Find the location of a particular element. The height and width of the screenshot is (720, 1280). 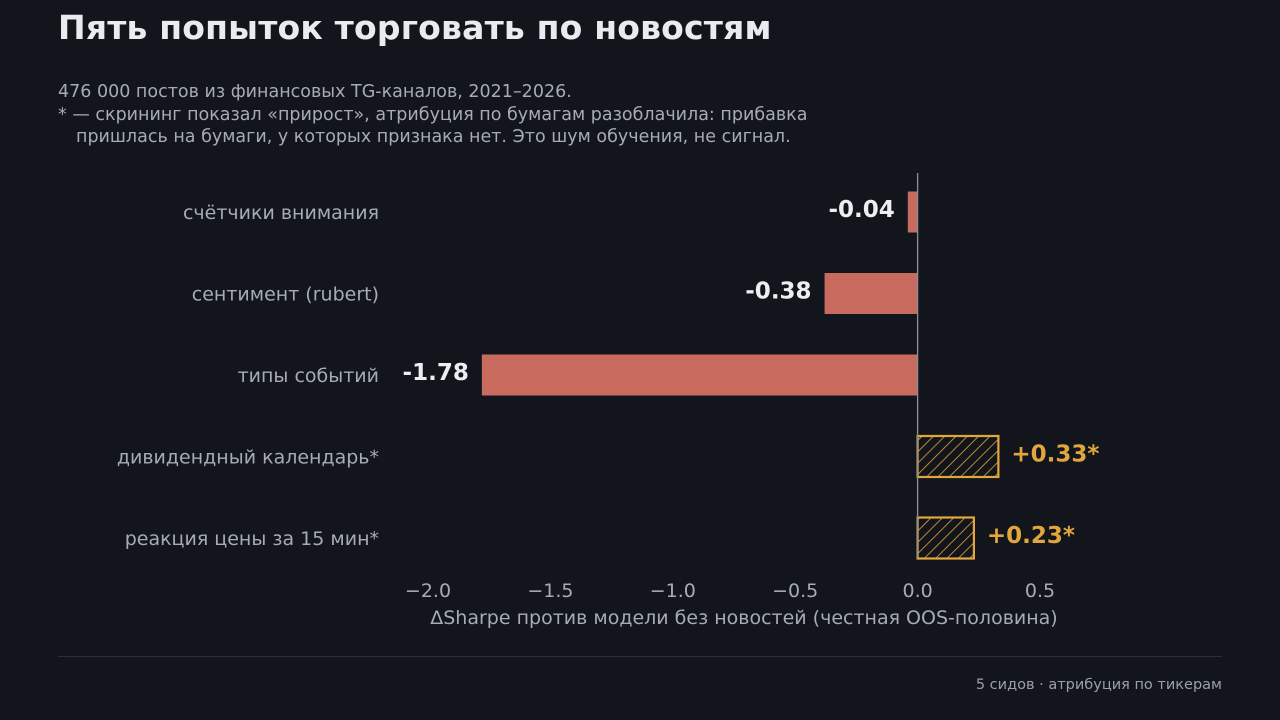

category-label: дивидендный календарь* is located at coordinates (248, 458).